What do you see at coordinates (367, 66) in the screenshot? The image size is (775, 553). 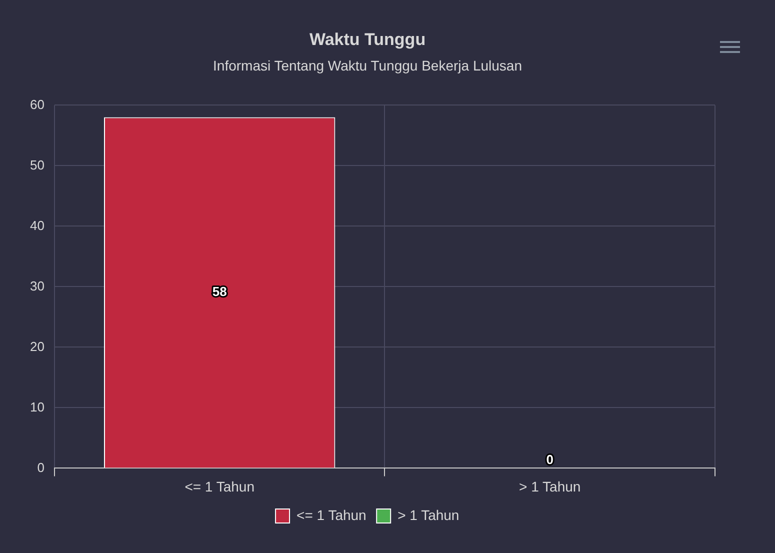 I see `chart-subtitle: Informasi Tentang Waktu Tunggu Bekerja Lulusan` at bounding box center [367, 66].